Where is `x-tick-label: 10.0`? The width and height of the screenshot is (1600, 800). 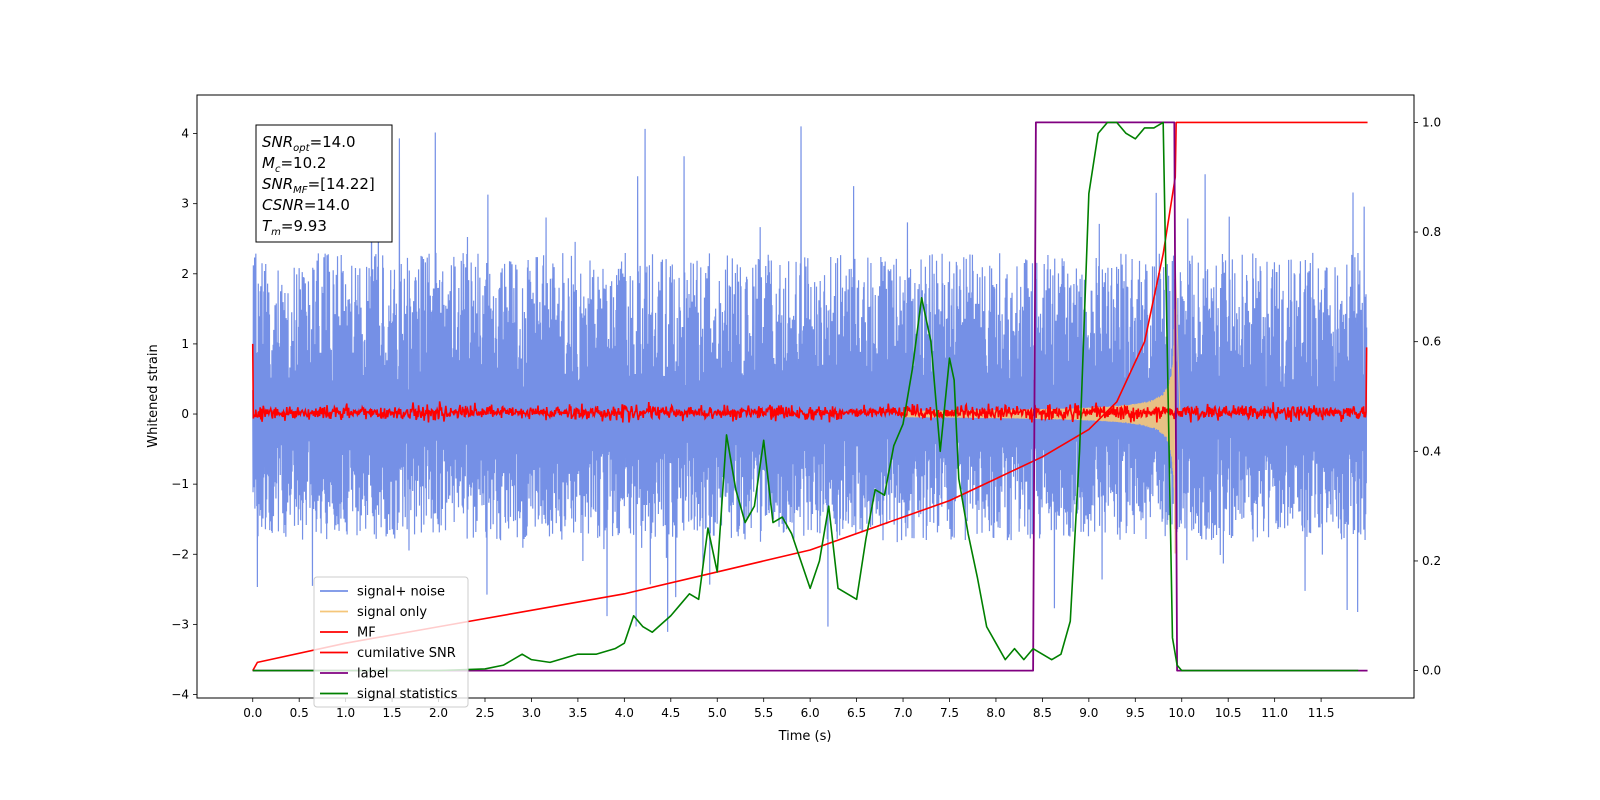 x-tick-label: 10.0 is located at coordinates (1181, 713).